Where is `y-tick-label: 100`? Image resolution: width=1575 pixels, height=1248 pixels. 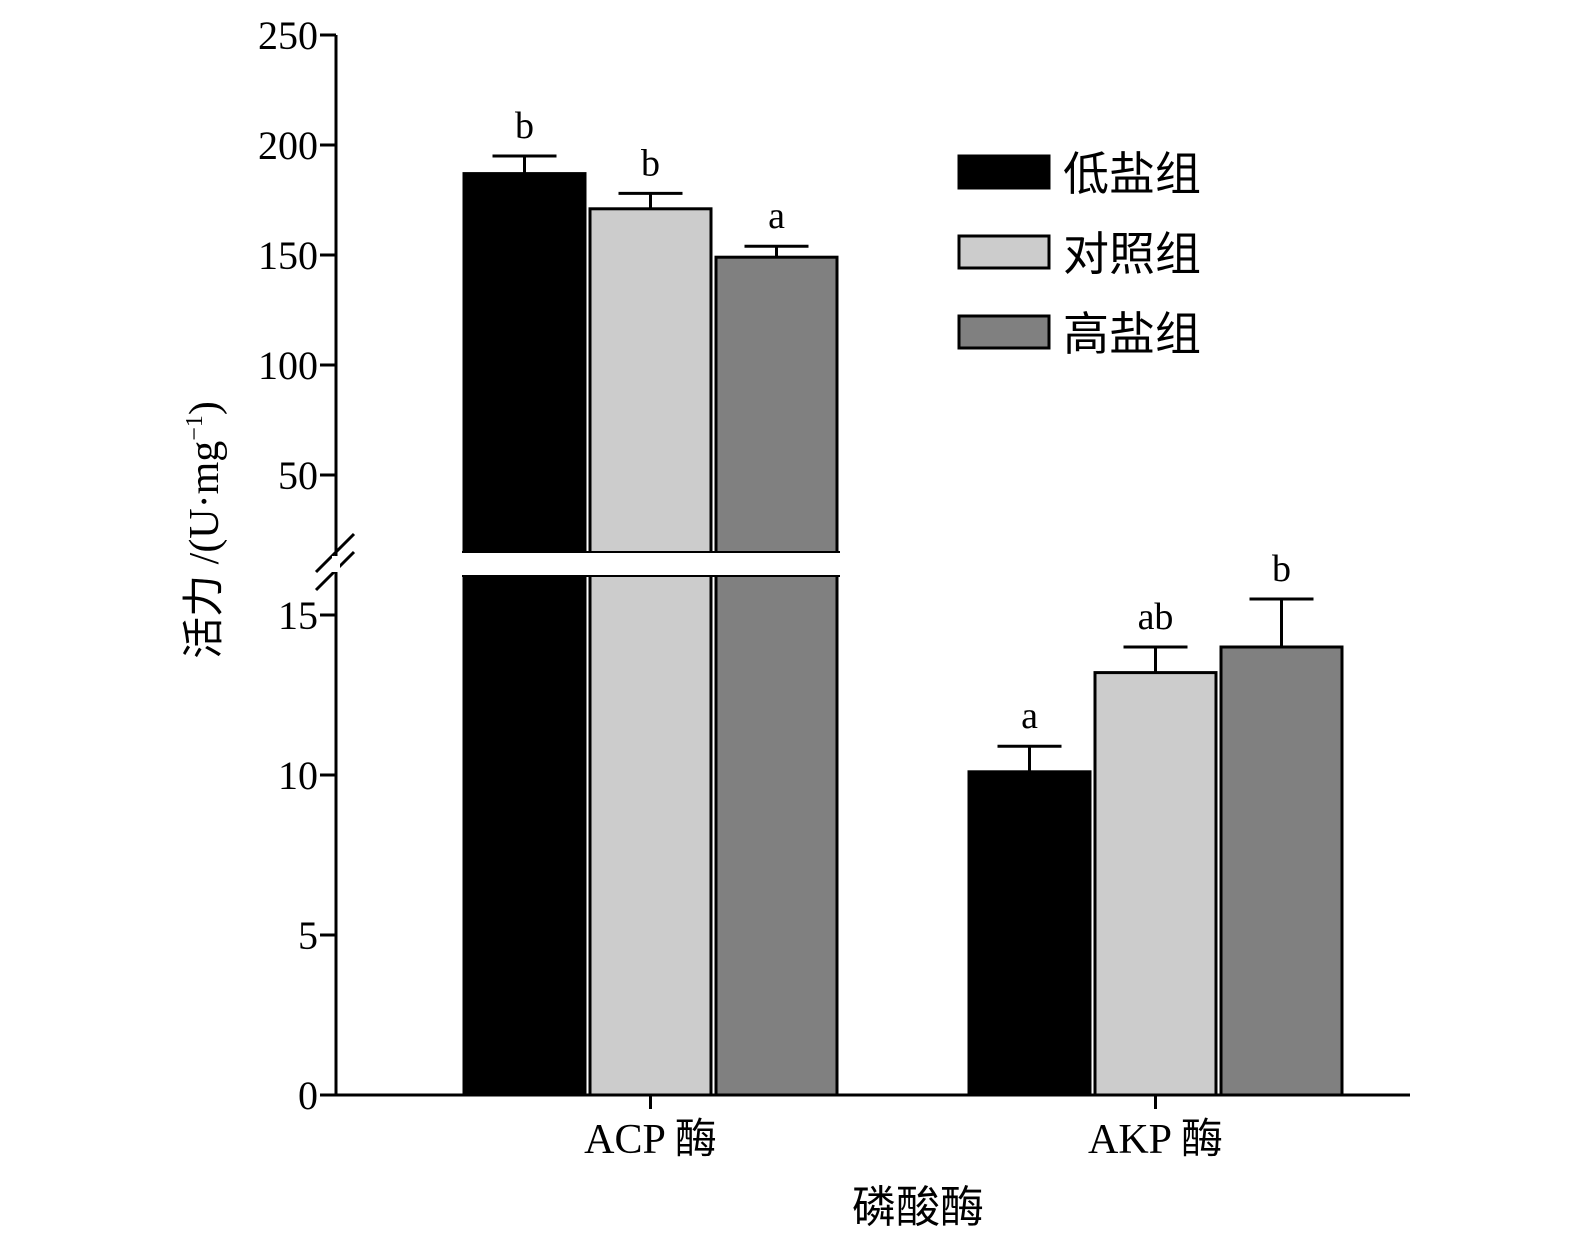
y-tick-label: 100 is located at coordinates (288, 365).